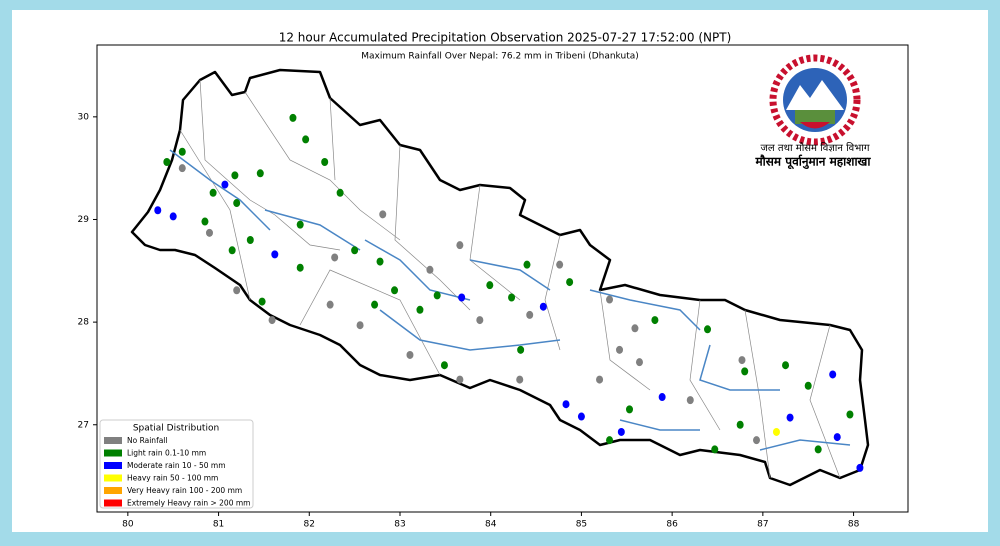  I want to click on x-tick-label: 86, so click(672, 525).